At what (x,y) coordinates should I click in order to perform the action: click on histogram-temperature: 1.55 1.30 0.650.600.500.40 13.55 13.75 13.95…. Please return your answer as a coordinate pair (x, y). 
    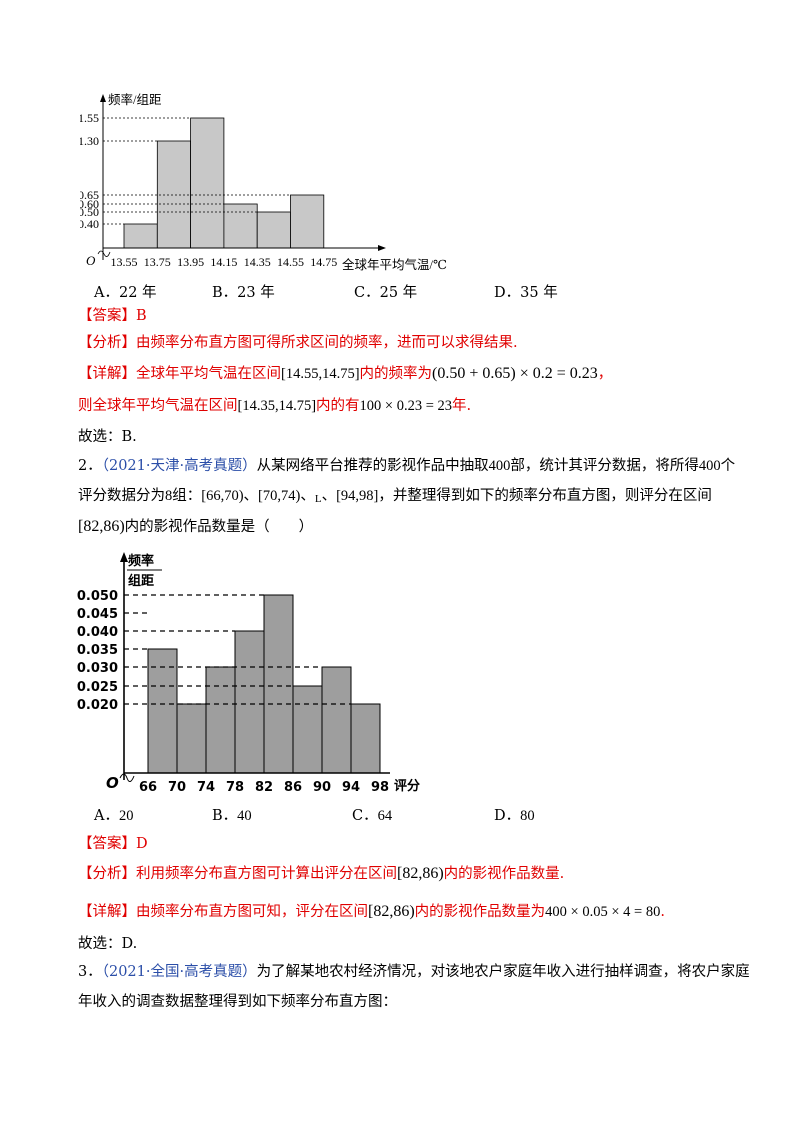
    Looking at the image, I should click on (263, 182).